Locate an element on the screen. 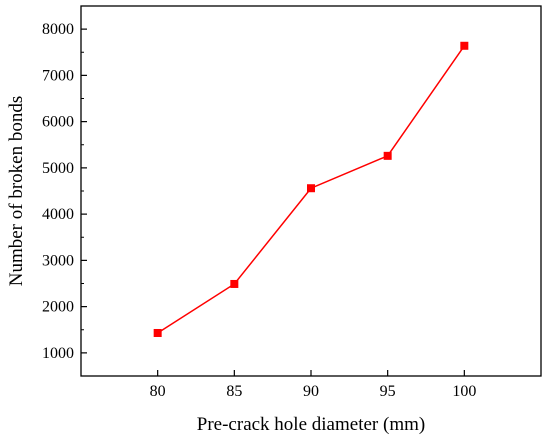 The width and height of the screenshot is (550, 440). x-tick-label: 95 is located at coordinates (388, 391).